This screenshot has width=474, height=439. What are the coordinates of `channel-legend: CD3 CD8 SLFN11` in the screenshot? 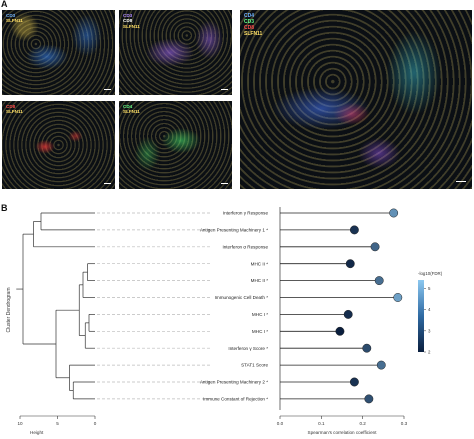 It's located at (131, 21).